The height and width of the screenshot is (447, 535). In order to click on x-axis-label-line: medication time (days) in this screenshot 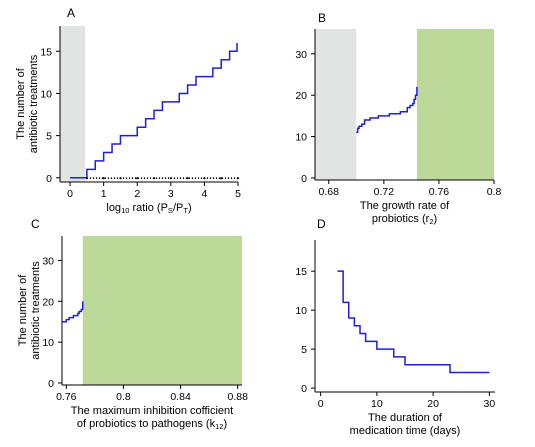, I will do `click(405, 431)`.